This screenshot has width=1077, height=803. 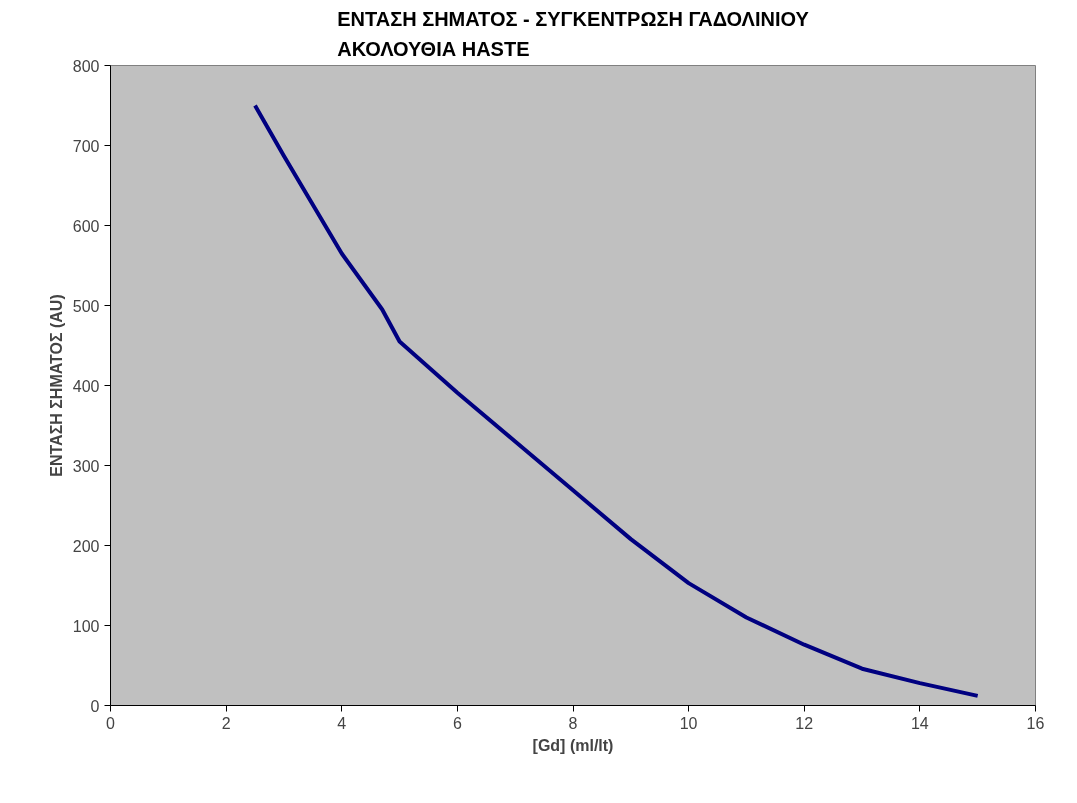 What do you see at coordinates (86, 226) in the screenshot?
I see `y-tick-label: 600` at bounding box center [86, 226].